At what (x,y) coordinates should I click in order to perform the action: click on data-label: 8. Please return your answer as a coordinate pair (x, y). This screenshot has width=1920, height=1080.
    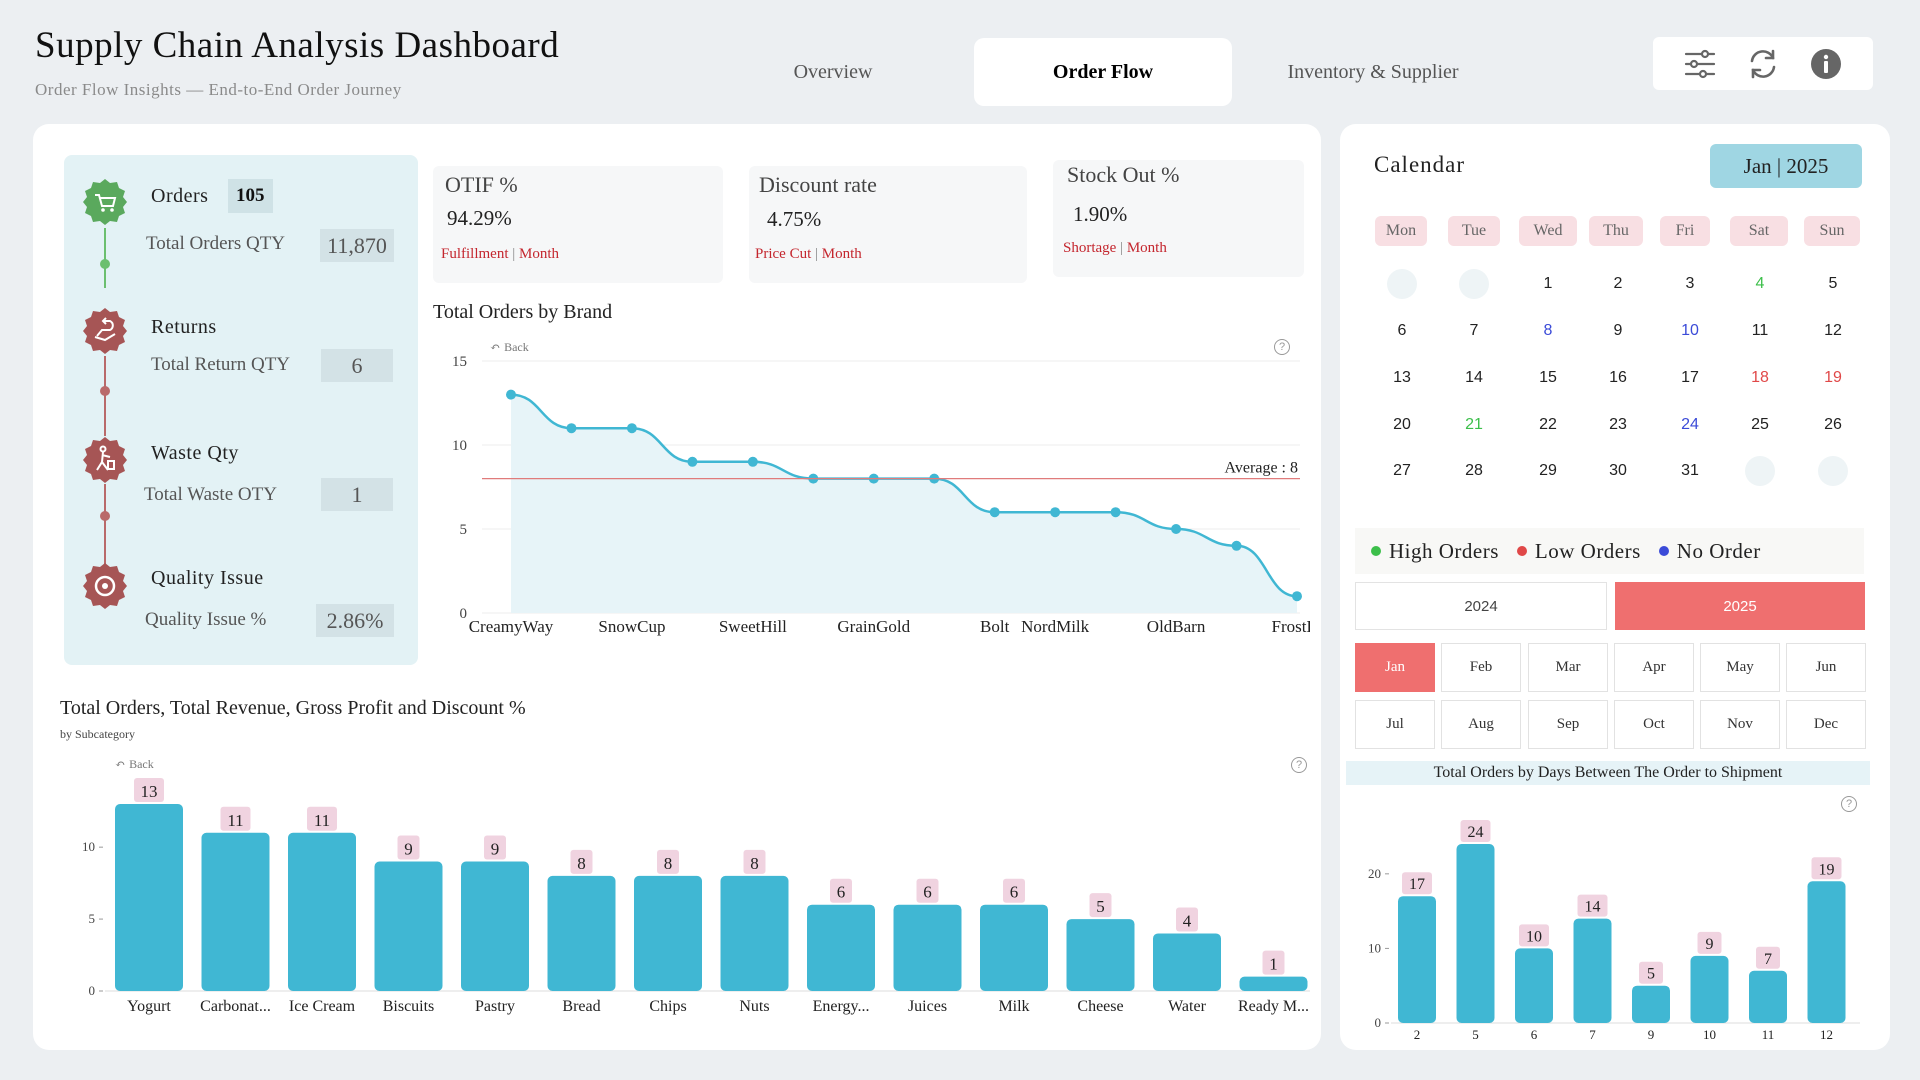
    Looking at the image, I should click on (754, 863).